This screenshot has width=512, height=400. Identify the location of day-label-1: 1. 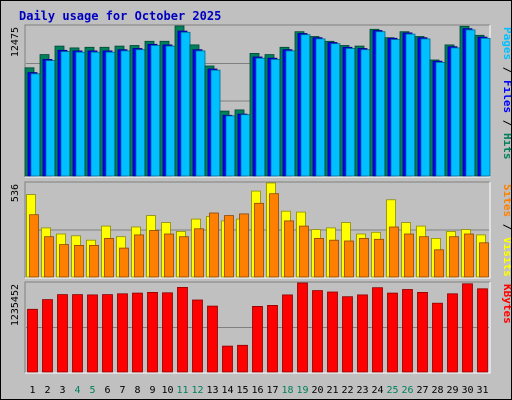
(32, 390).